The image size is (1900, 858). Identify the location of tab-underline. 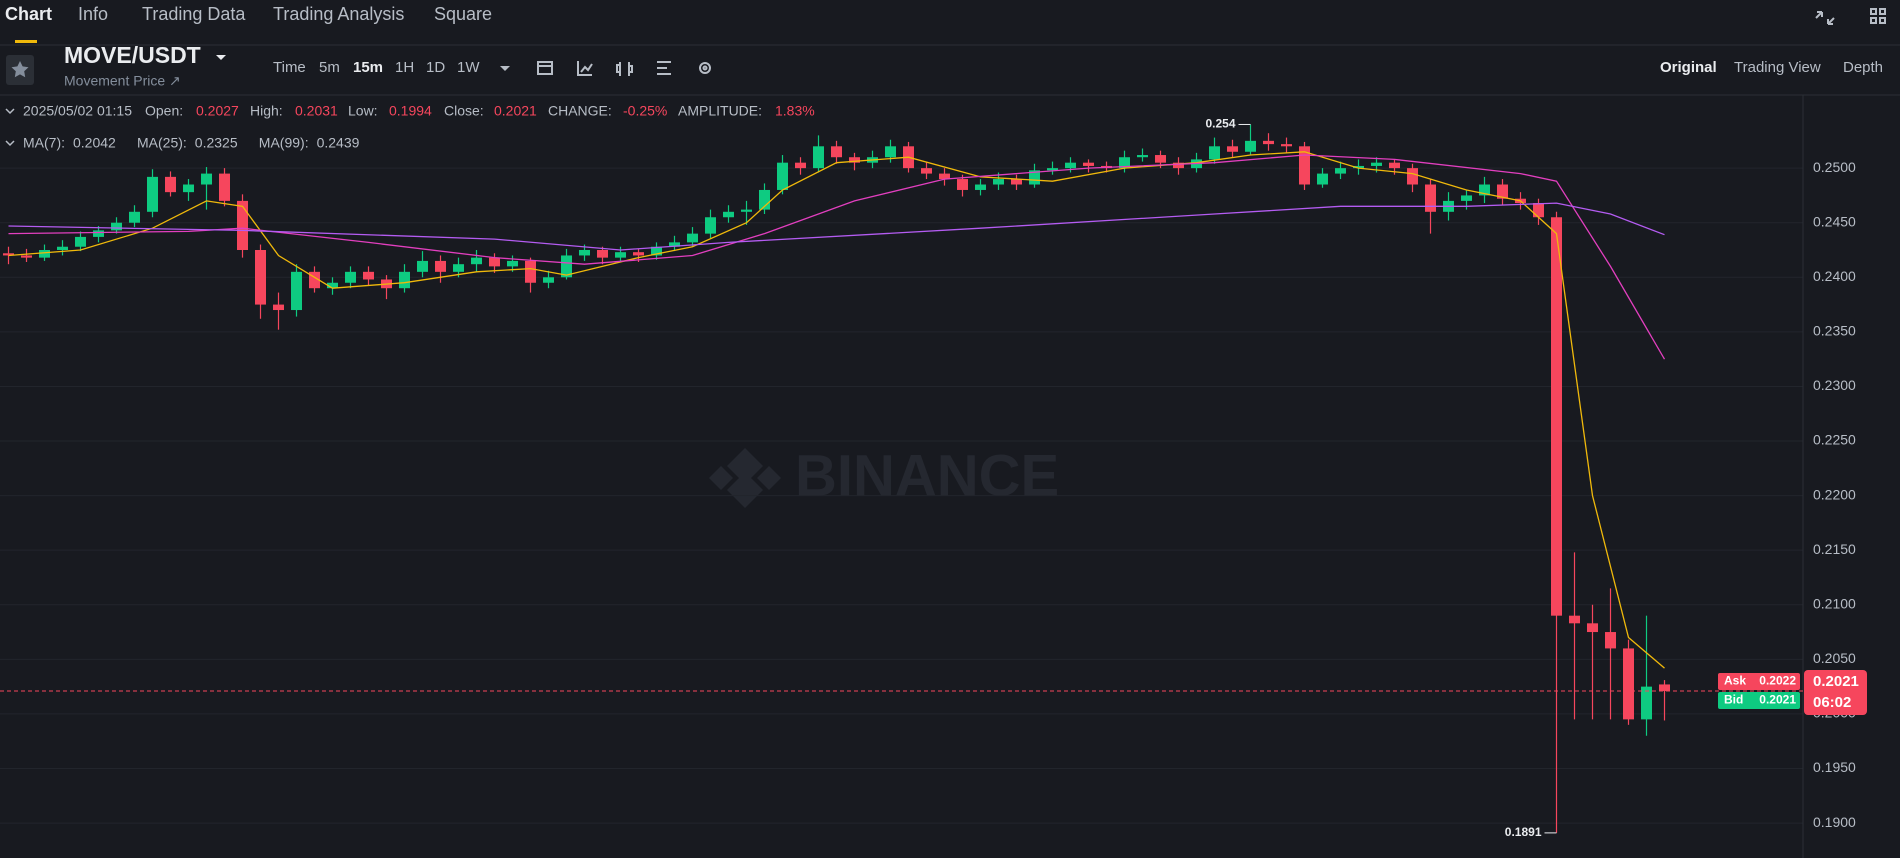
(26, 41).